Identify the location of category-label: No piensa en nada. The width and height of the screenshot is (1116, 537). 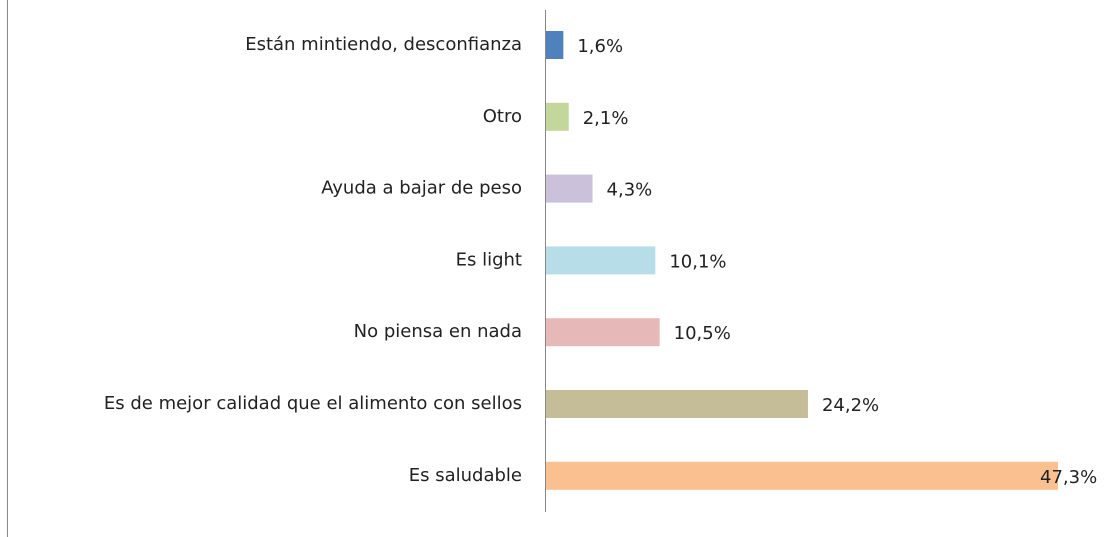
(438, 331).